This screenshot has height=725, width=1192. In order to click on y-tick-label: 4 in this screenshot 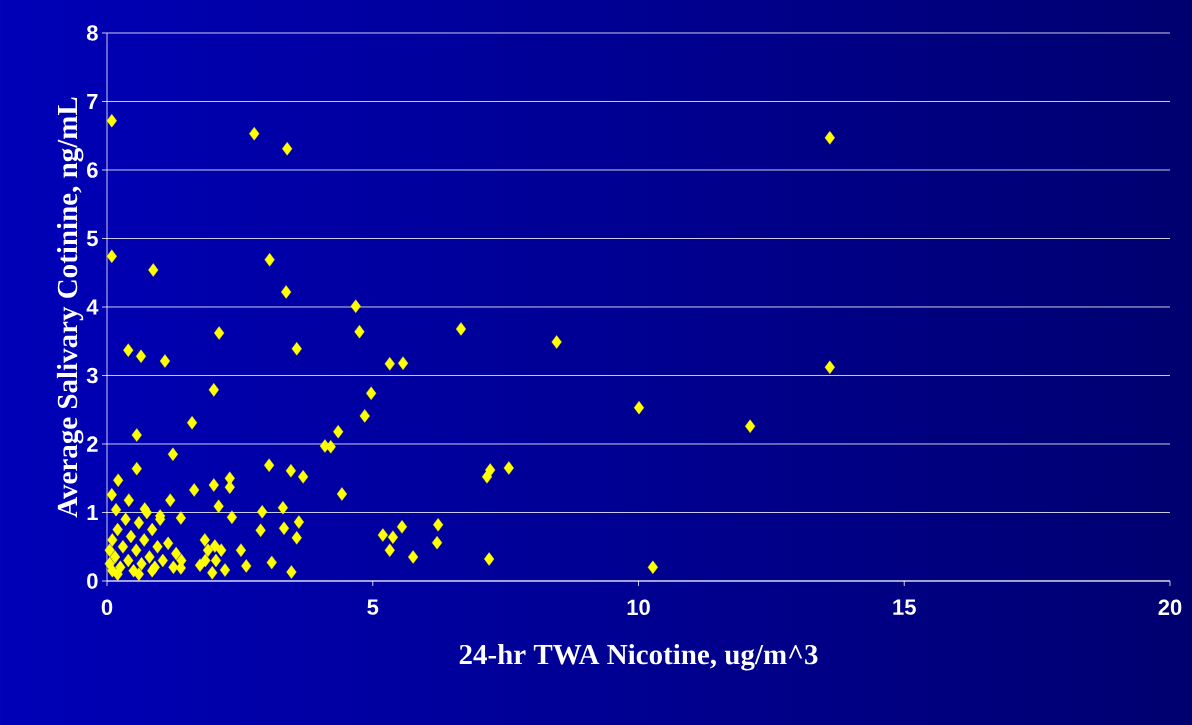, I will do `click(92, 307)`.